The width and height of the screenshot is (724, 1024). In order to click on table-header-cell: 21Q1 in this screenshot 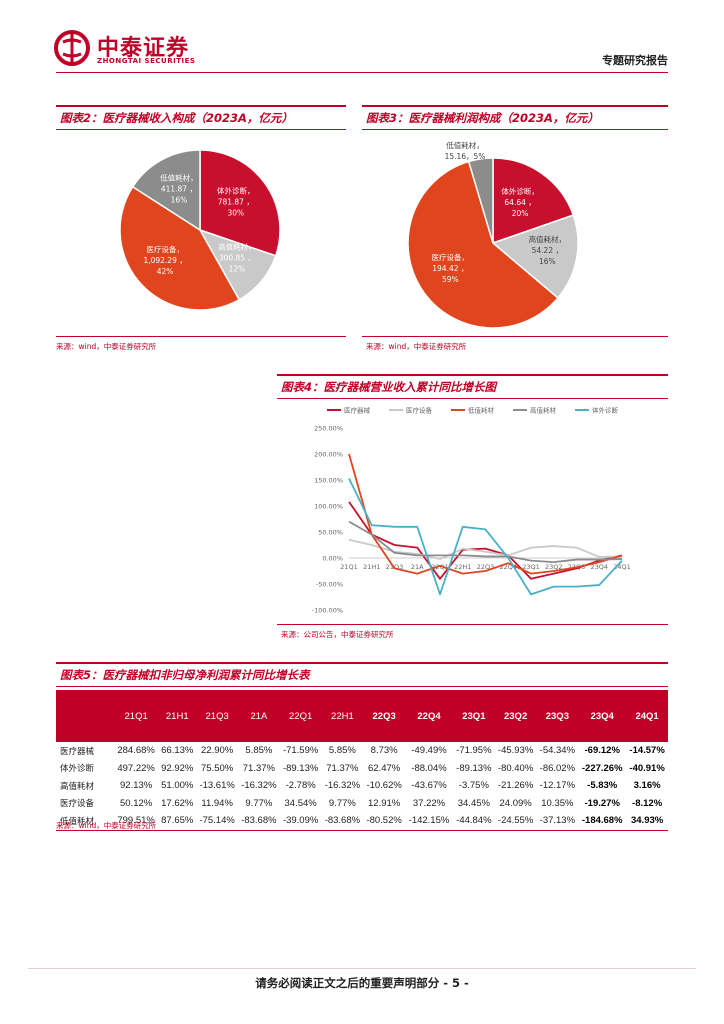, I will do `click(136, 716)`.